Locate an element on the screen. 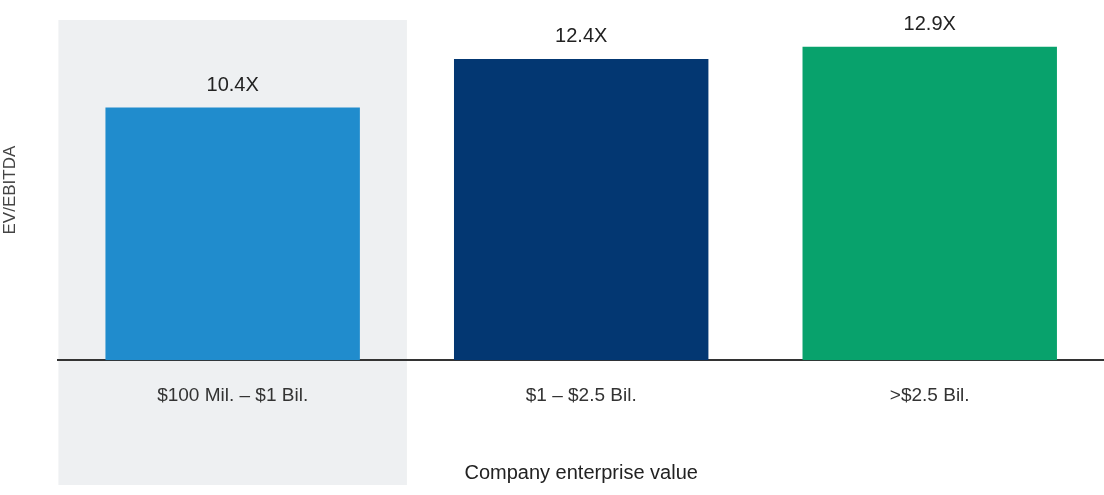 This screenshot has width=1104, height=495. x-tick-label: $100 Mil. – $1 Bil. is located at coordinates (233, 394).